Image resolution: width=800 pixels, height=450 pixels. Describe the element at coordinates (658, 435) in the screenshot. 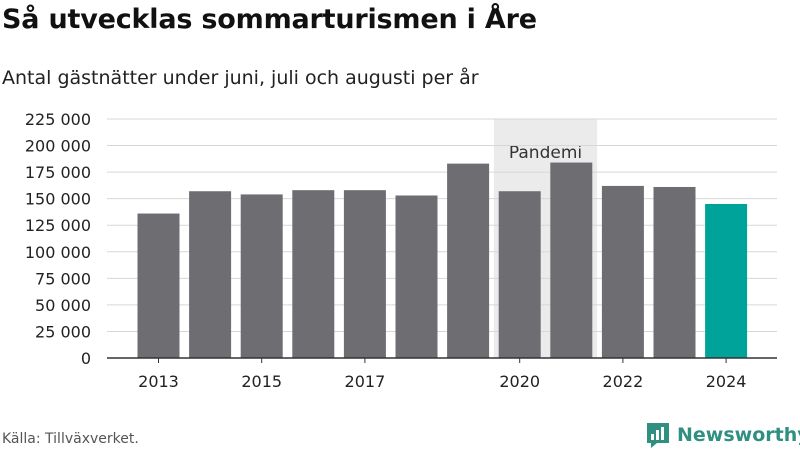

I see `newsworthy-logo-icon` at that location.